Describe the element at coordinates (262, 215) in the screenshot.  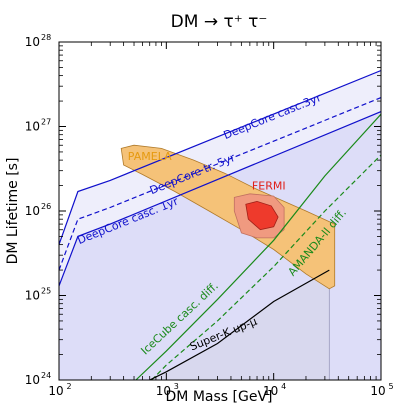
I see `fermi-region-inner` at that location.